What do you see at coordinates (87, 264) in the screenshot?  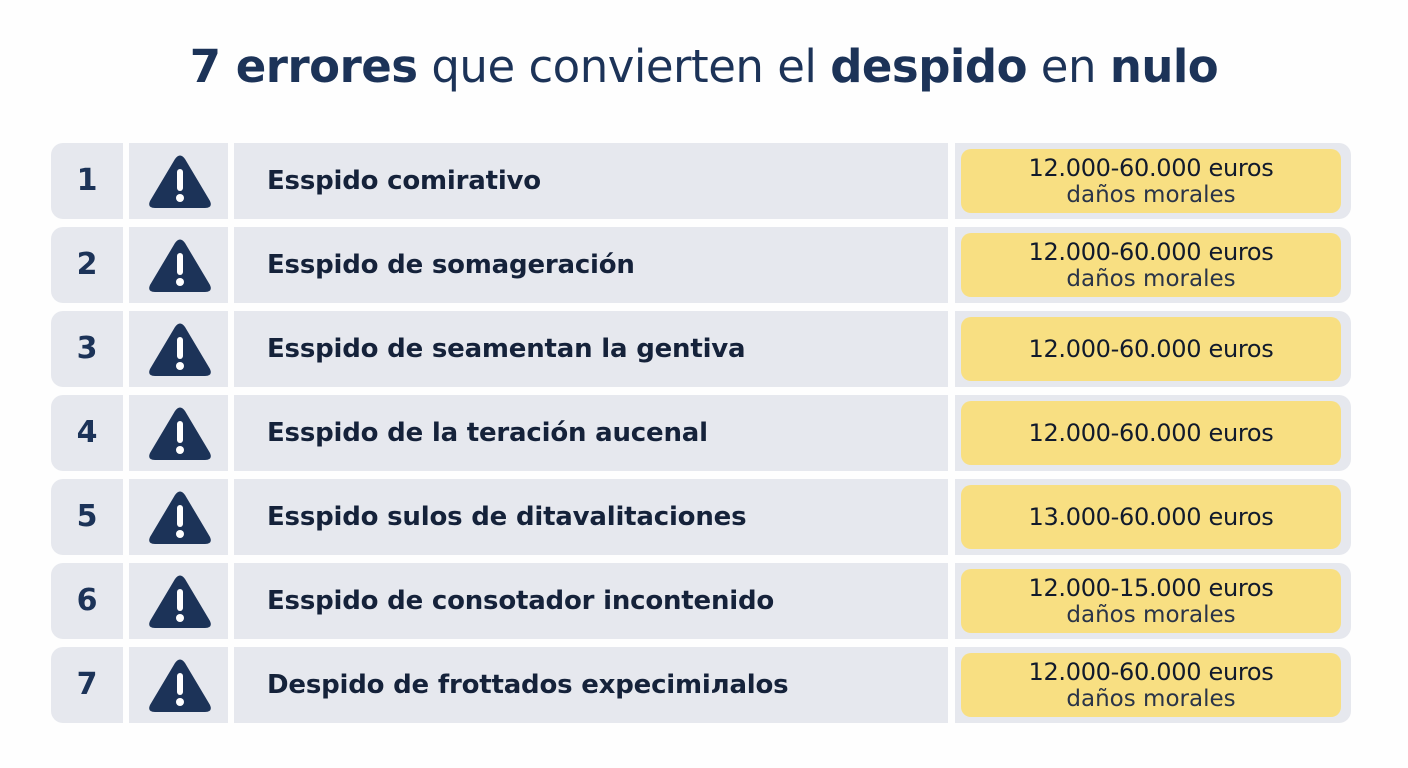 I see `row-number: 2` at bounding box center [87, 264].